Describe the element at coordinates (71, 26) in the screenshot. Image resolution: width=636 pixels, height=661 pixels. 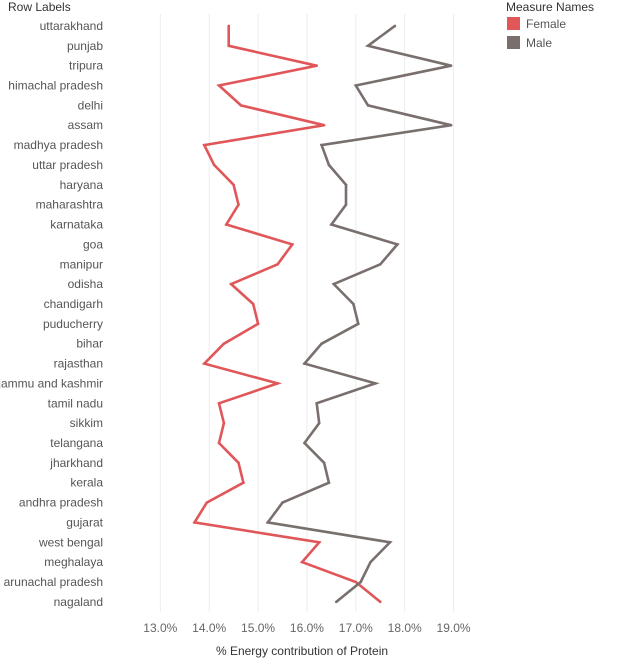
I see `row-label: uttarakhand` at that location.